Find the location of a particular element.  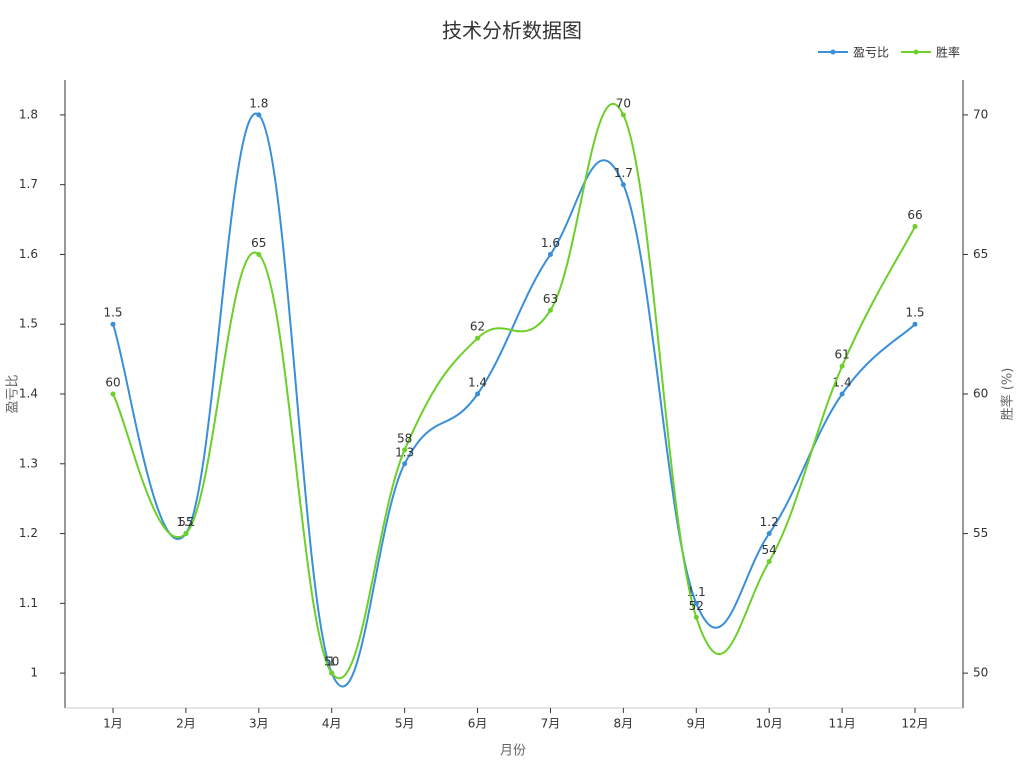

data-label: 62 is located at coordinates (477, 327).